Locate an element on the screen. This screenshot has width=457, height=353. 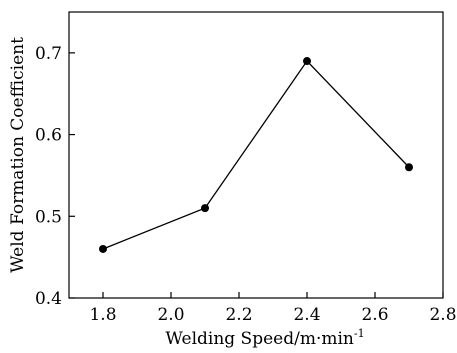
x-tick-label: 2.8 is located at coordinates (442, 315).